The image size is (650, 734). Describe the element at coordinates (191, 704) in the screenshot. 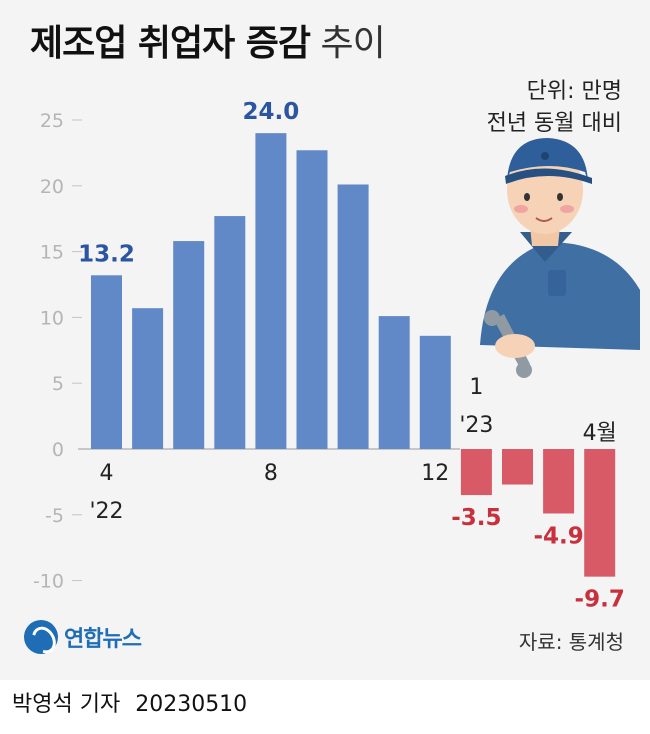

I see `publish-date: 20230510` at that location.